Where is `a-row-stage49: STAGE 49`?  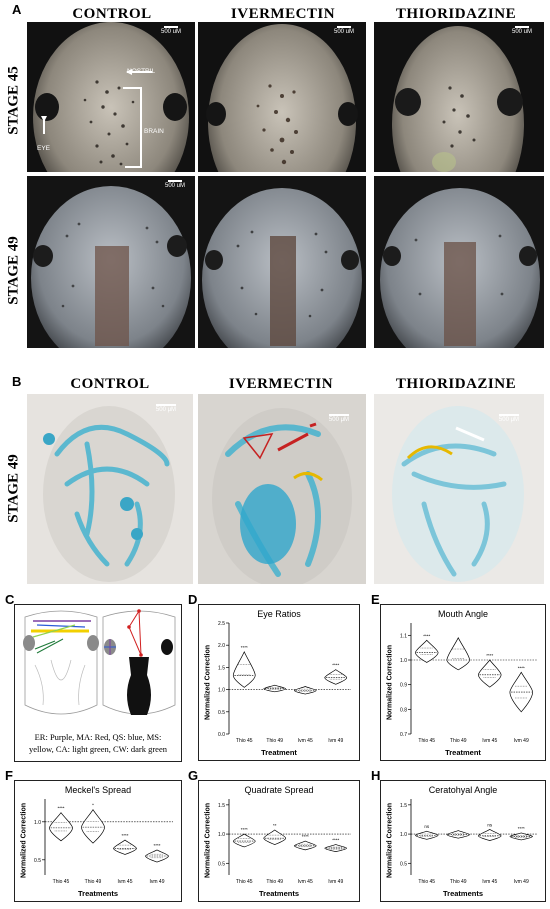
a-row-stage49: STAGE 49 is located at coordinates (13, 270).